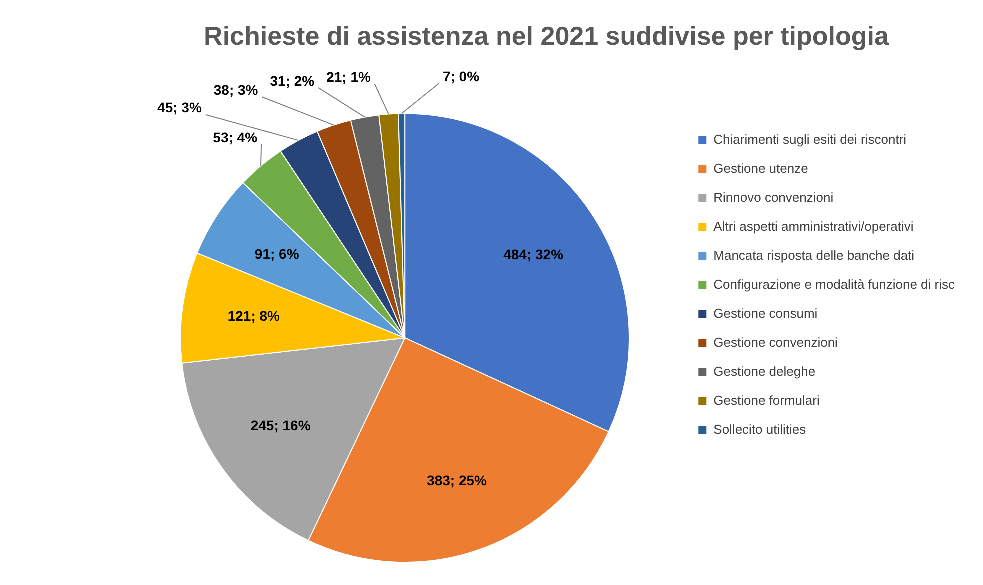 The width and height of the screenshot is (983, 585). Describe the element at coordinates (461, 76) in the screenshot. I see `data-label: 7; 0%` at that location.